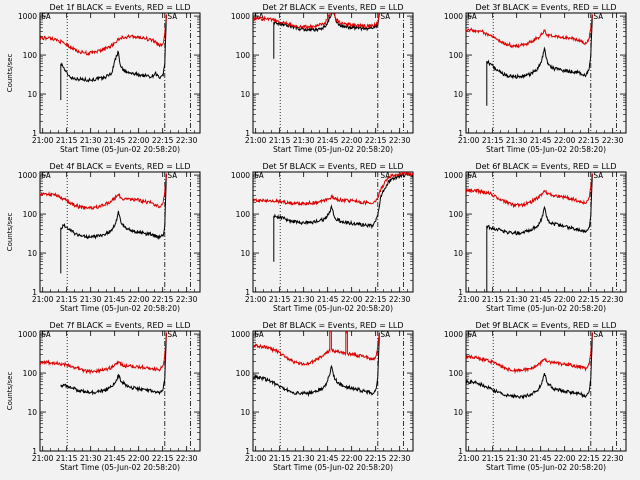 The image size is (640, 480). I want to click on chart-title: Det 8f BLACK = Events, RED = LLD, so click(332, 325).